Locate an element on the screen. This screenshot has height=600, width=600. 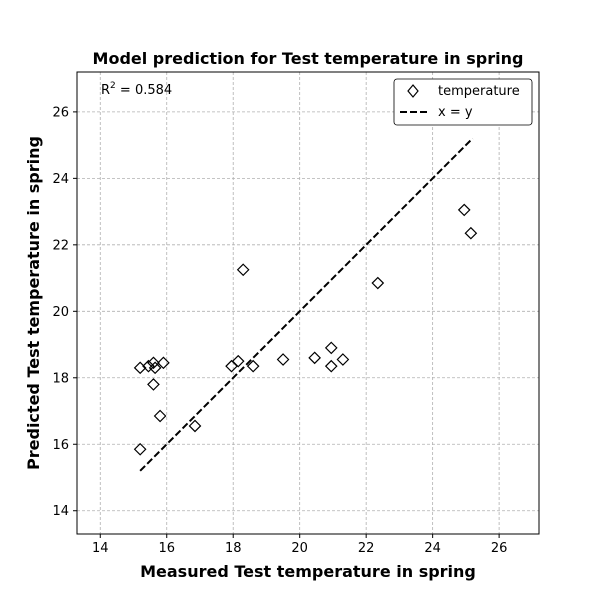
y-tick-label: 22 is located at coordinates (60, 245).